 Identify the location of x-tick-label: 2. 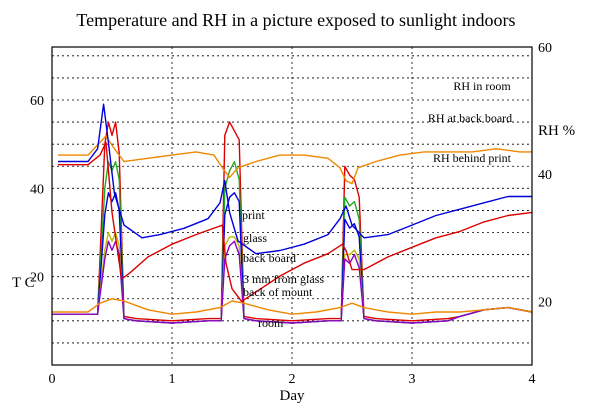
(292, 379).